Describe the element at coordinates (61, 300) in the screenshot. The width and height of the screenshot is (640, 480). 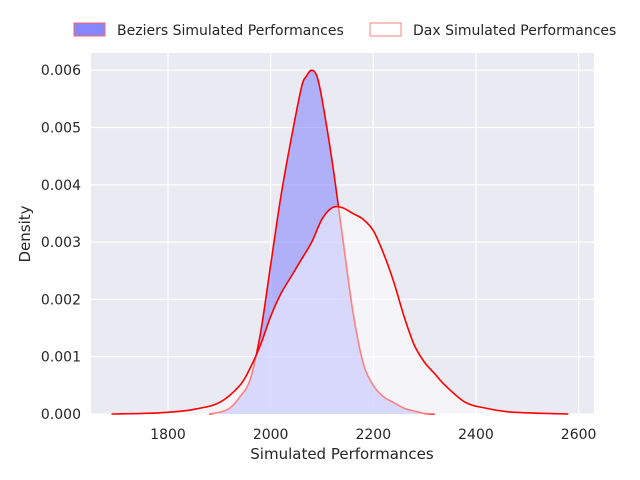
I see `y-tick-label: 0.002` at that location.